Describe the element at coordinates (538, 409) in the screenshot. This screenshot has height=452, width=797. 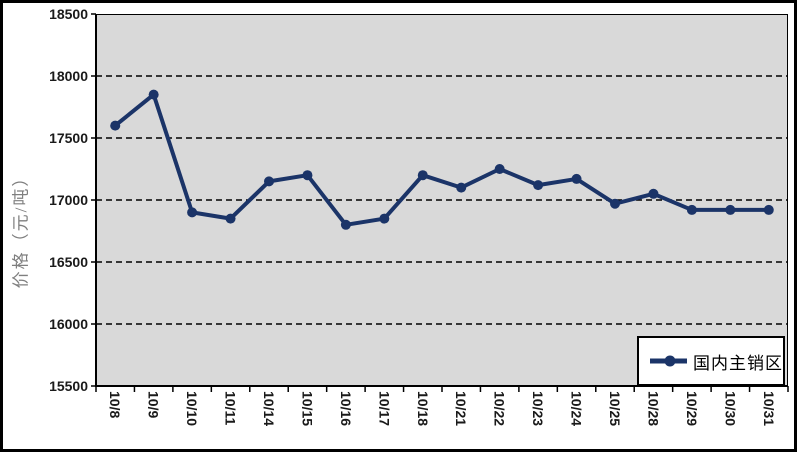
I see `x-axis-tick-label: 10/23` at that location.